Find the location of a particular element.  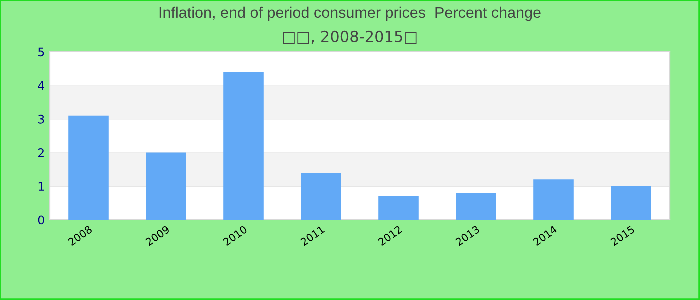

y-tick-label: 2 is located at coordinates (41, 153).